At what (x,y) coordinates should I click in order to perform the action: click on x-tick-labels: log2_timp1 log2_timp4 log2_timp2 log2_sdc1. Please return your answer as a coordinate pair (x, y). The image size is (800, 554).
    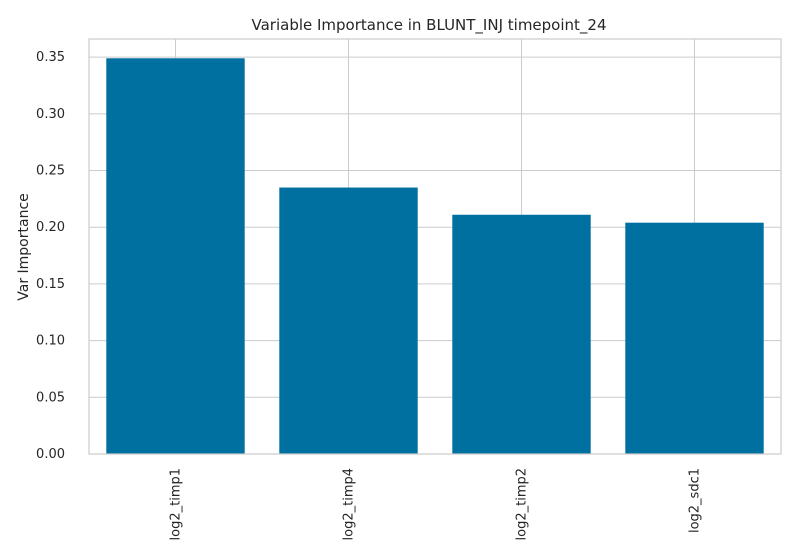
    Looking at the image, I should click on (436, 504).